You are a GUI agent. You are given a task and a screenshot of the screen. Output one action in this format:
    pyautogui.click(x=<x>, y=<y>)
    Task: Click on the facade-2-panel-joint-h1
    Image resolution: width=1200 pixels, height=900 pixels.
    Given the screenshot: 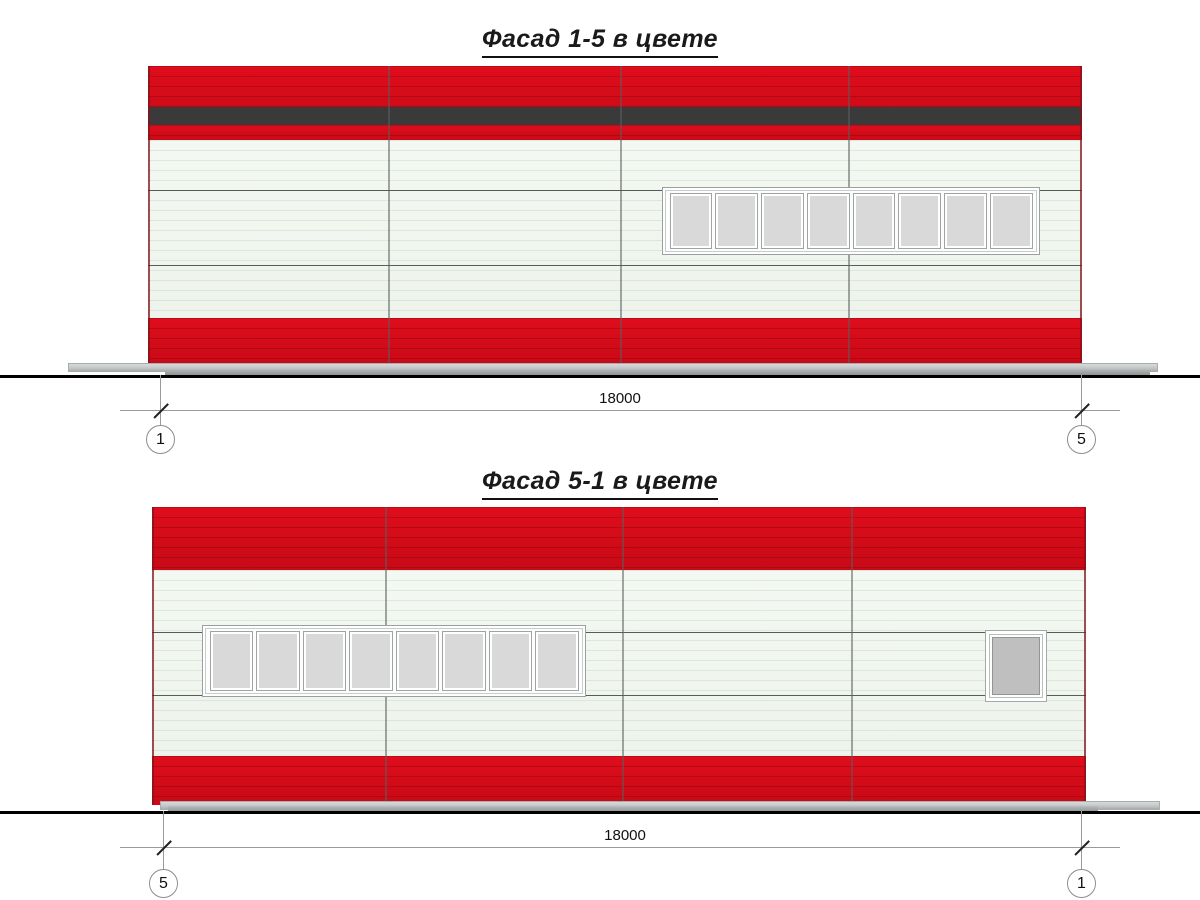 What is the action you would take?
    pyautogui.click(x=619, y=632)
    